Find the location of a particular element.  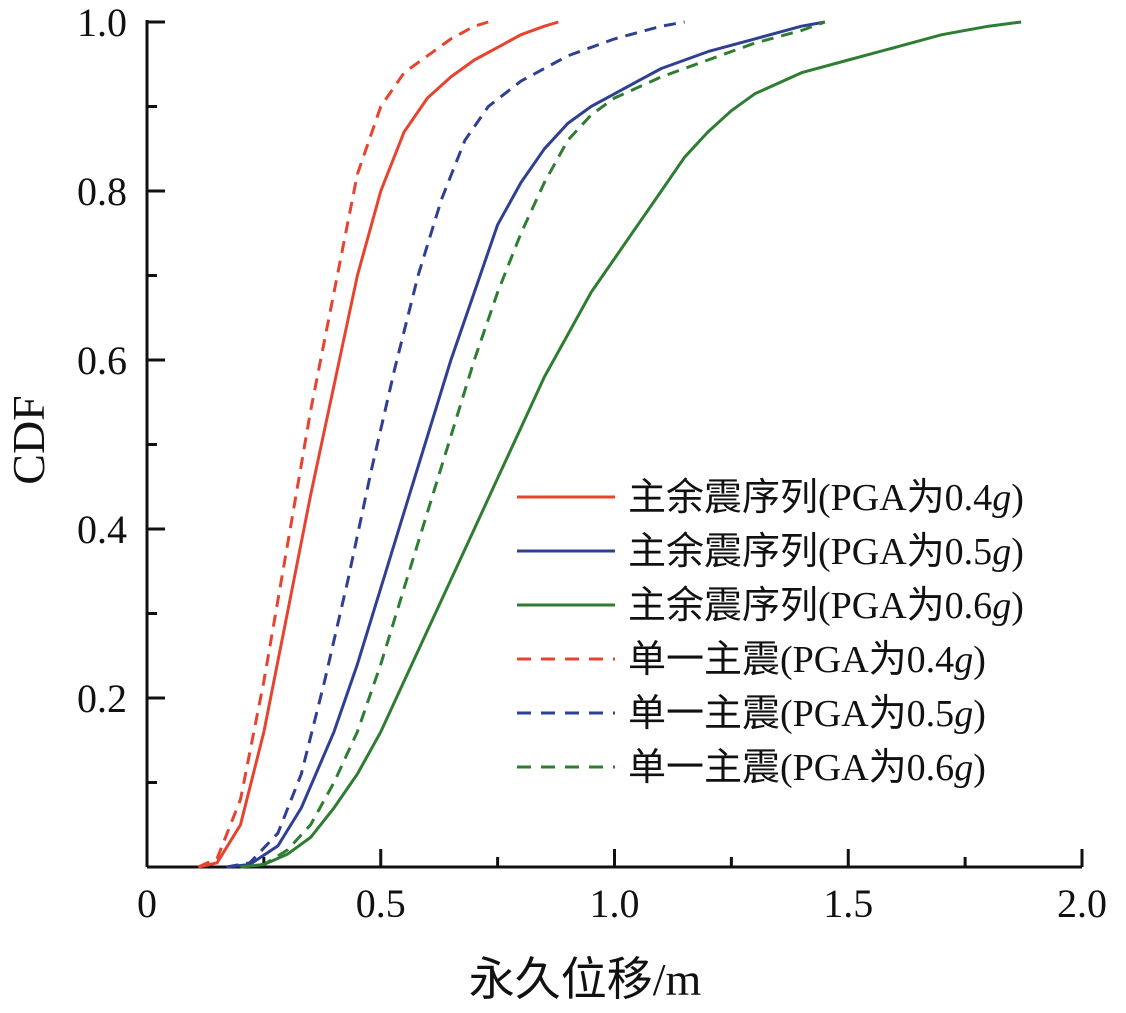

legend-label-2: 主余震序列(PGA为0.5g) is located at coordinates (826, 552).